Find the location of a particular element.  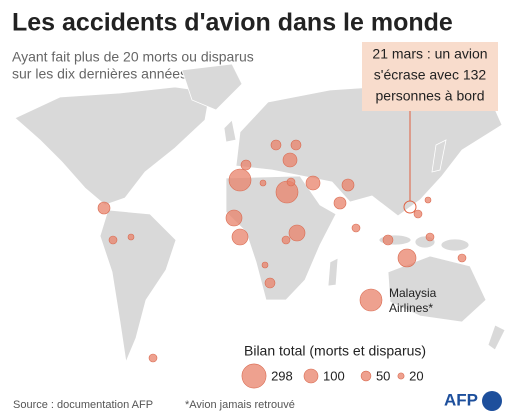

malaysia-label: Airlines* is located at coordinates (411, 308).